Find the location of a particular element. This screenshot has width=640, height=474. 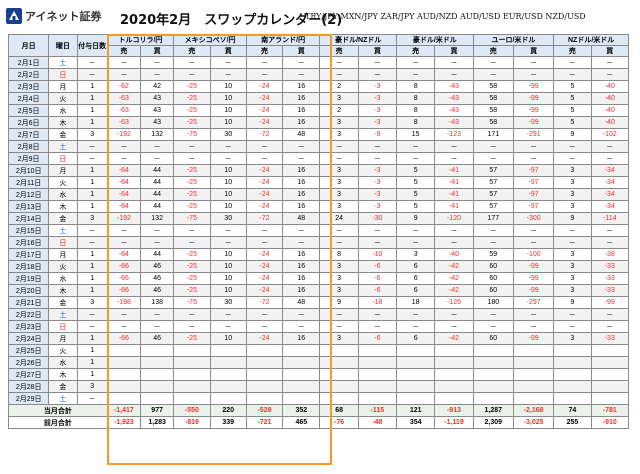

swap-value-cell: 5 is located at coordinates (416, 206).